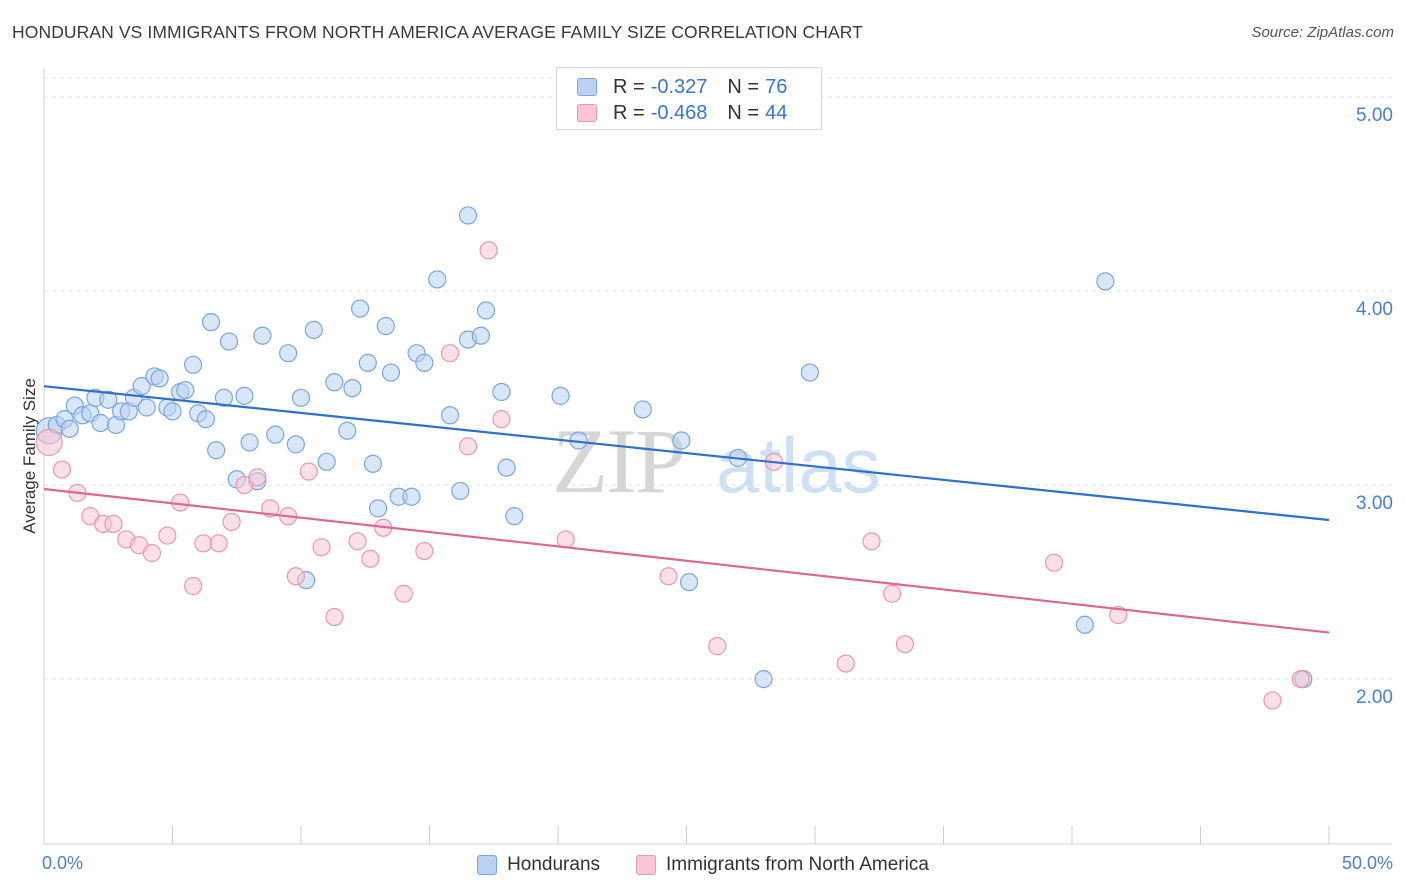  I want to click on source-label: Source: ZipAtlas.com, so click(1322, 32).